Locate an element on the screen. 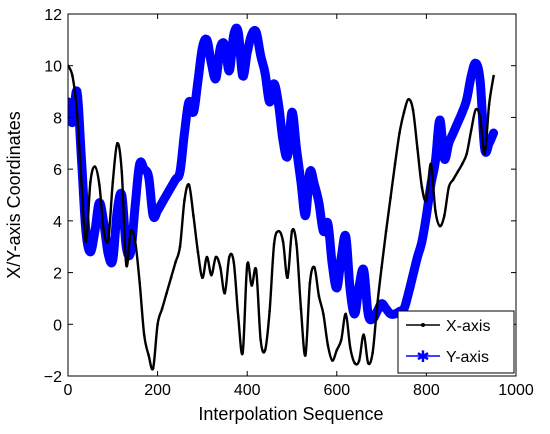  legend-marker-x-axis is located at coordinates (423, 325).